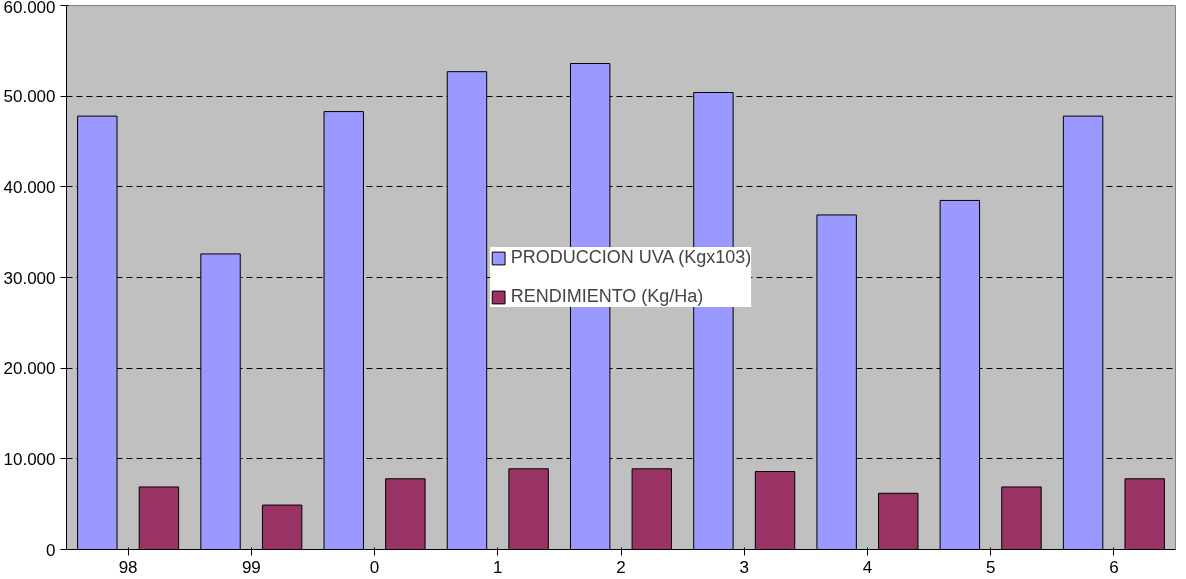  What do you see at coordinates (29, 369) in the screenshot?
I see `y-tick-label: 20.000` at bounding box center [29, 369].